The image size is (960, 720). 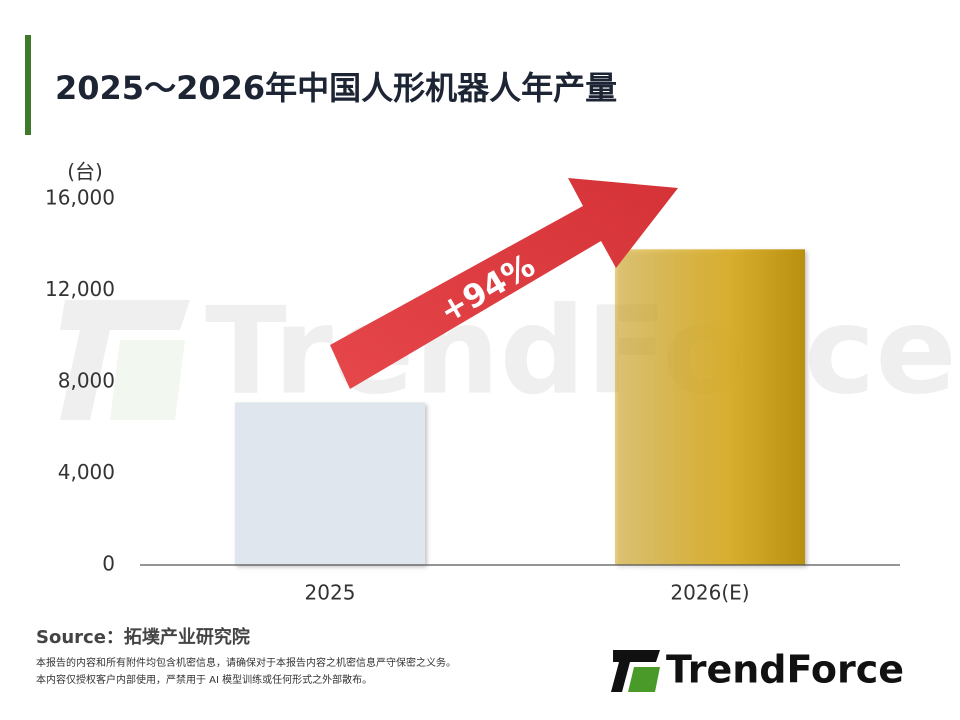 I want to click on y-tick-label: 4,000, so click(x=86, y=472).